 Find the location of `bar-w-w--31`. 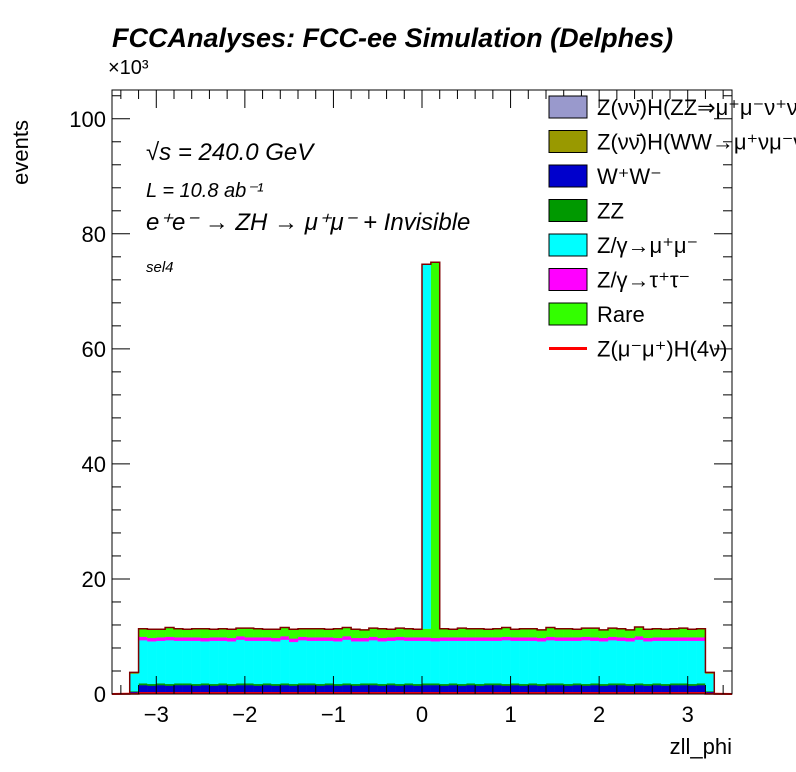

bar-w-w--31 is located at coordinates (409, 689).